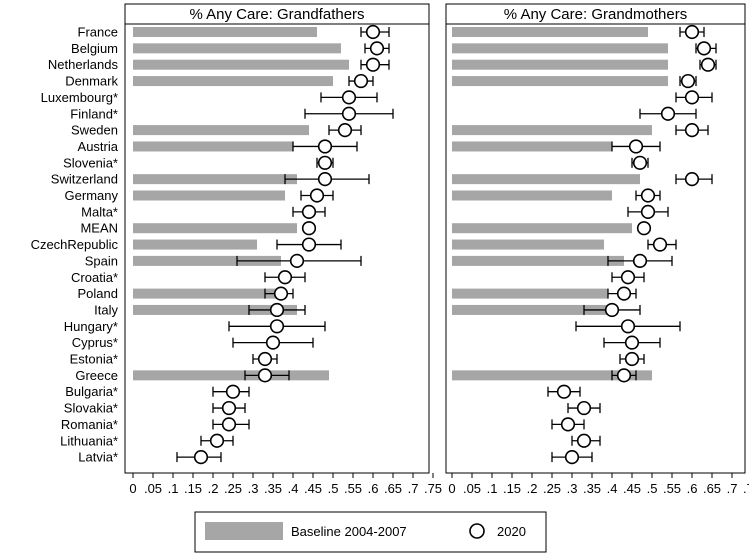 This screenshot has height=558, width=749. What do you see at coordinates (106, 309) in the screenshot?
I see `country-label: Italy` at bounding box center [106, 309].